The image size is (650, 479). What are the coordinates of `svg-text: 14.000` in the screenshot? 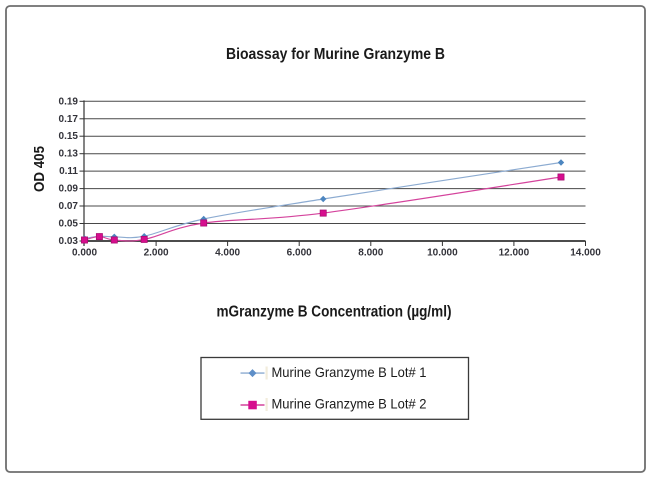 It's located at (585, 253).